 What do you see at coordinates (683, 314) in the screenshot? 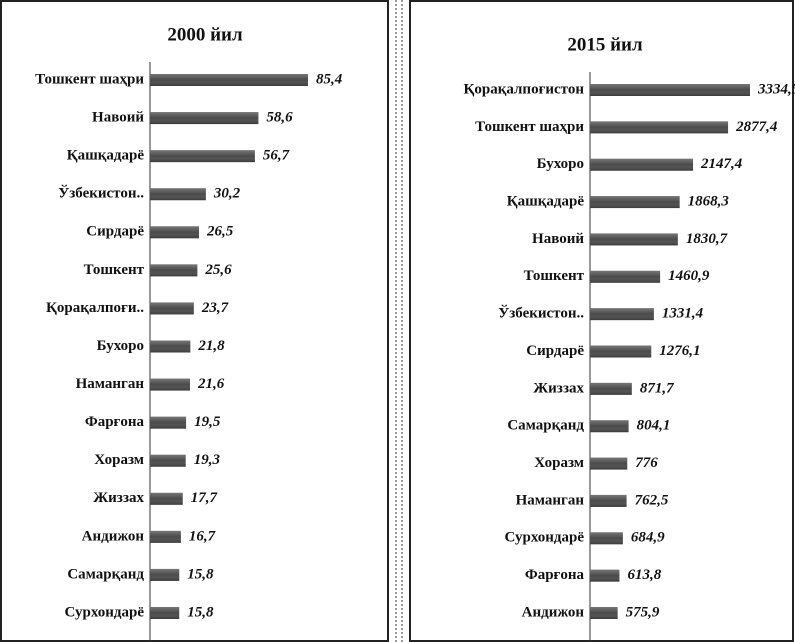
I see `value-label: 1331,4` at bounding box center [683, 314].